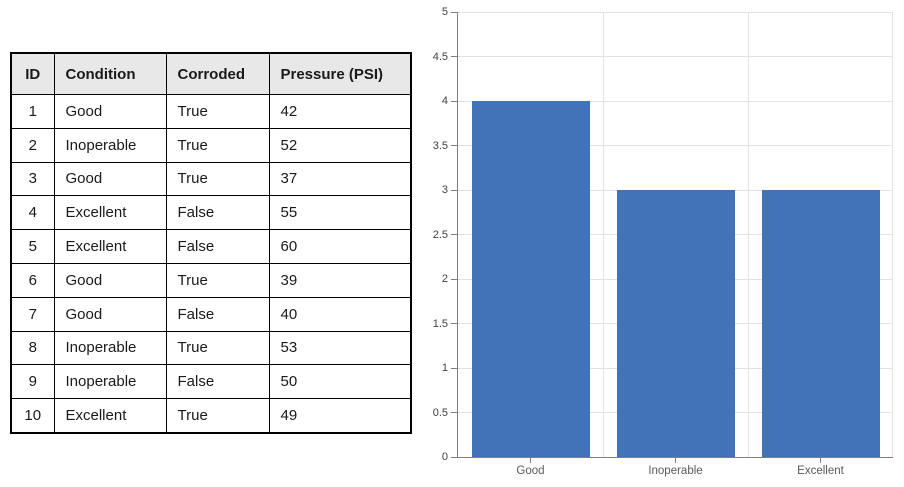  Describe the element at coordinates (32, 213) in the screenshot. I see `table-cell: 4` at that location.